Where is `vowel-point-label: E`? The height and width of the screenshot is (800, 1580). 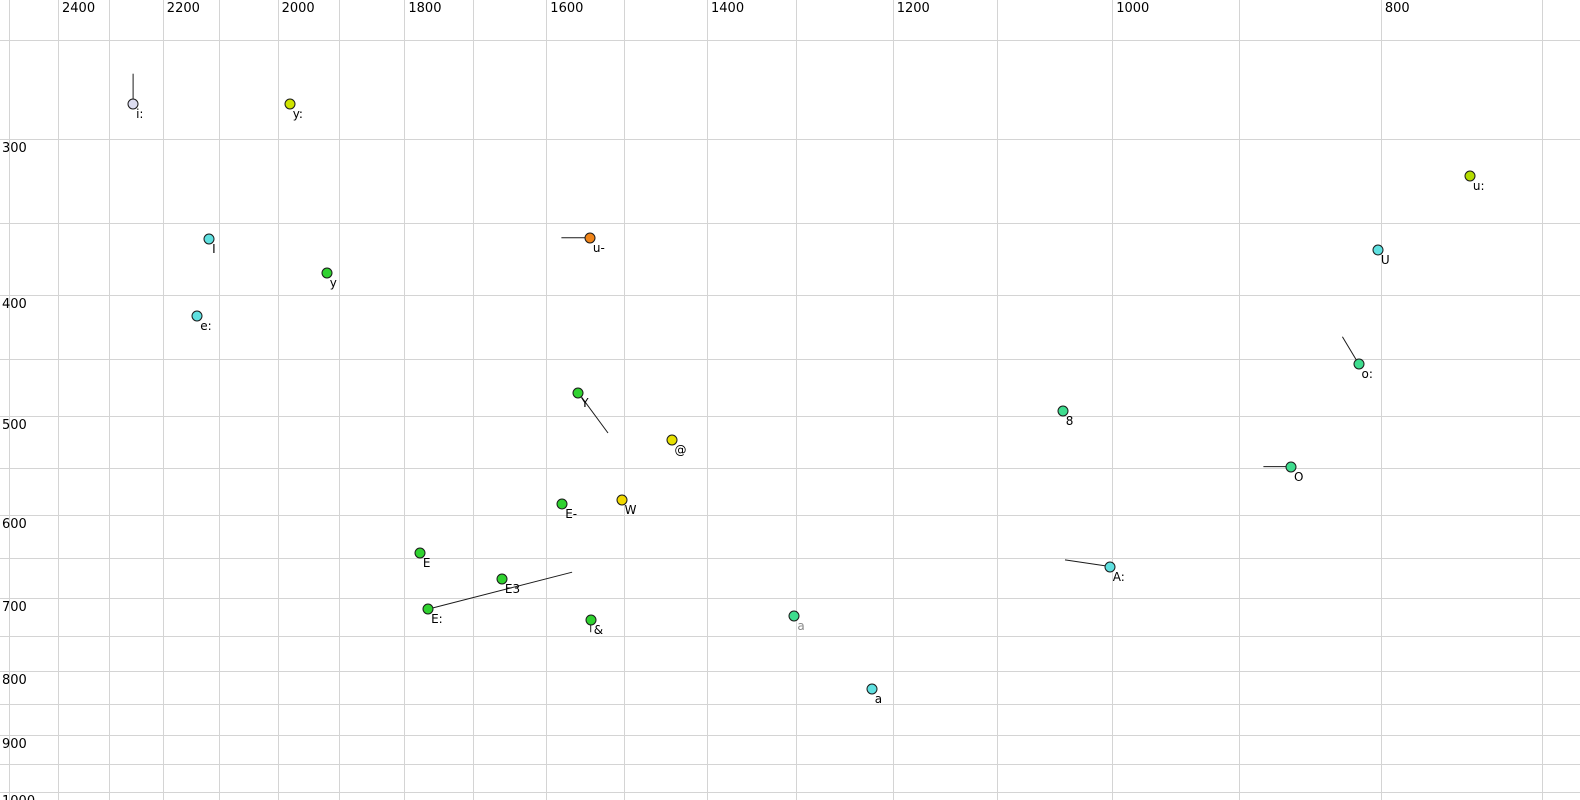 vowel-point-label: E is located at coordinates (426, 563).